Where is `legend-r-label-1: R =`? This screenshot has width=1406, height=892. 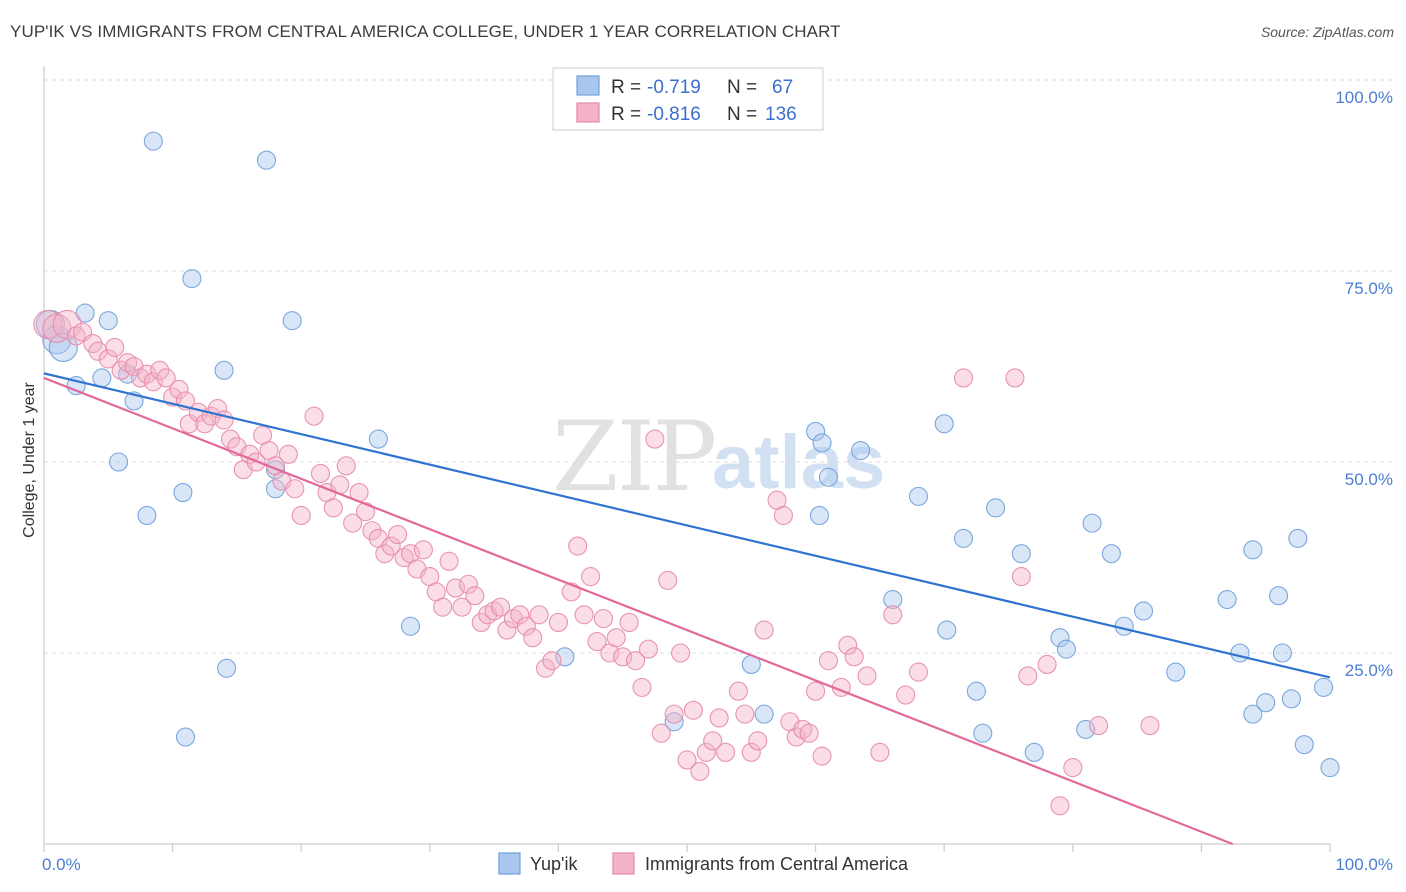 legend-r-label-1: R = is located at coordinates (626, 87).